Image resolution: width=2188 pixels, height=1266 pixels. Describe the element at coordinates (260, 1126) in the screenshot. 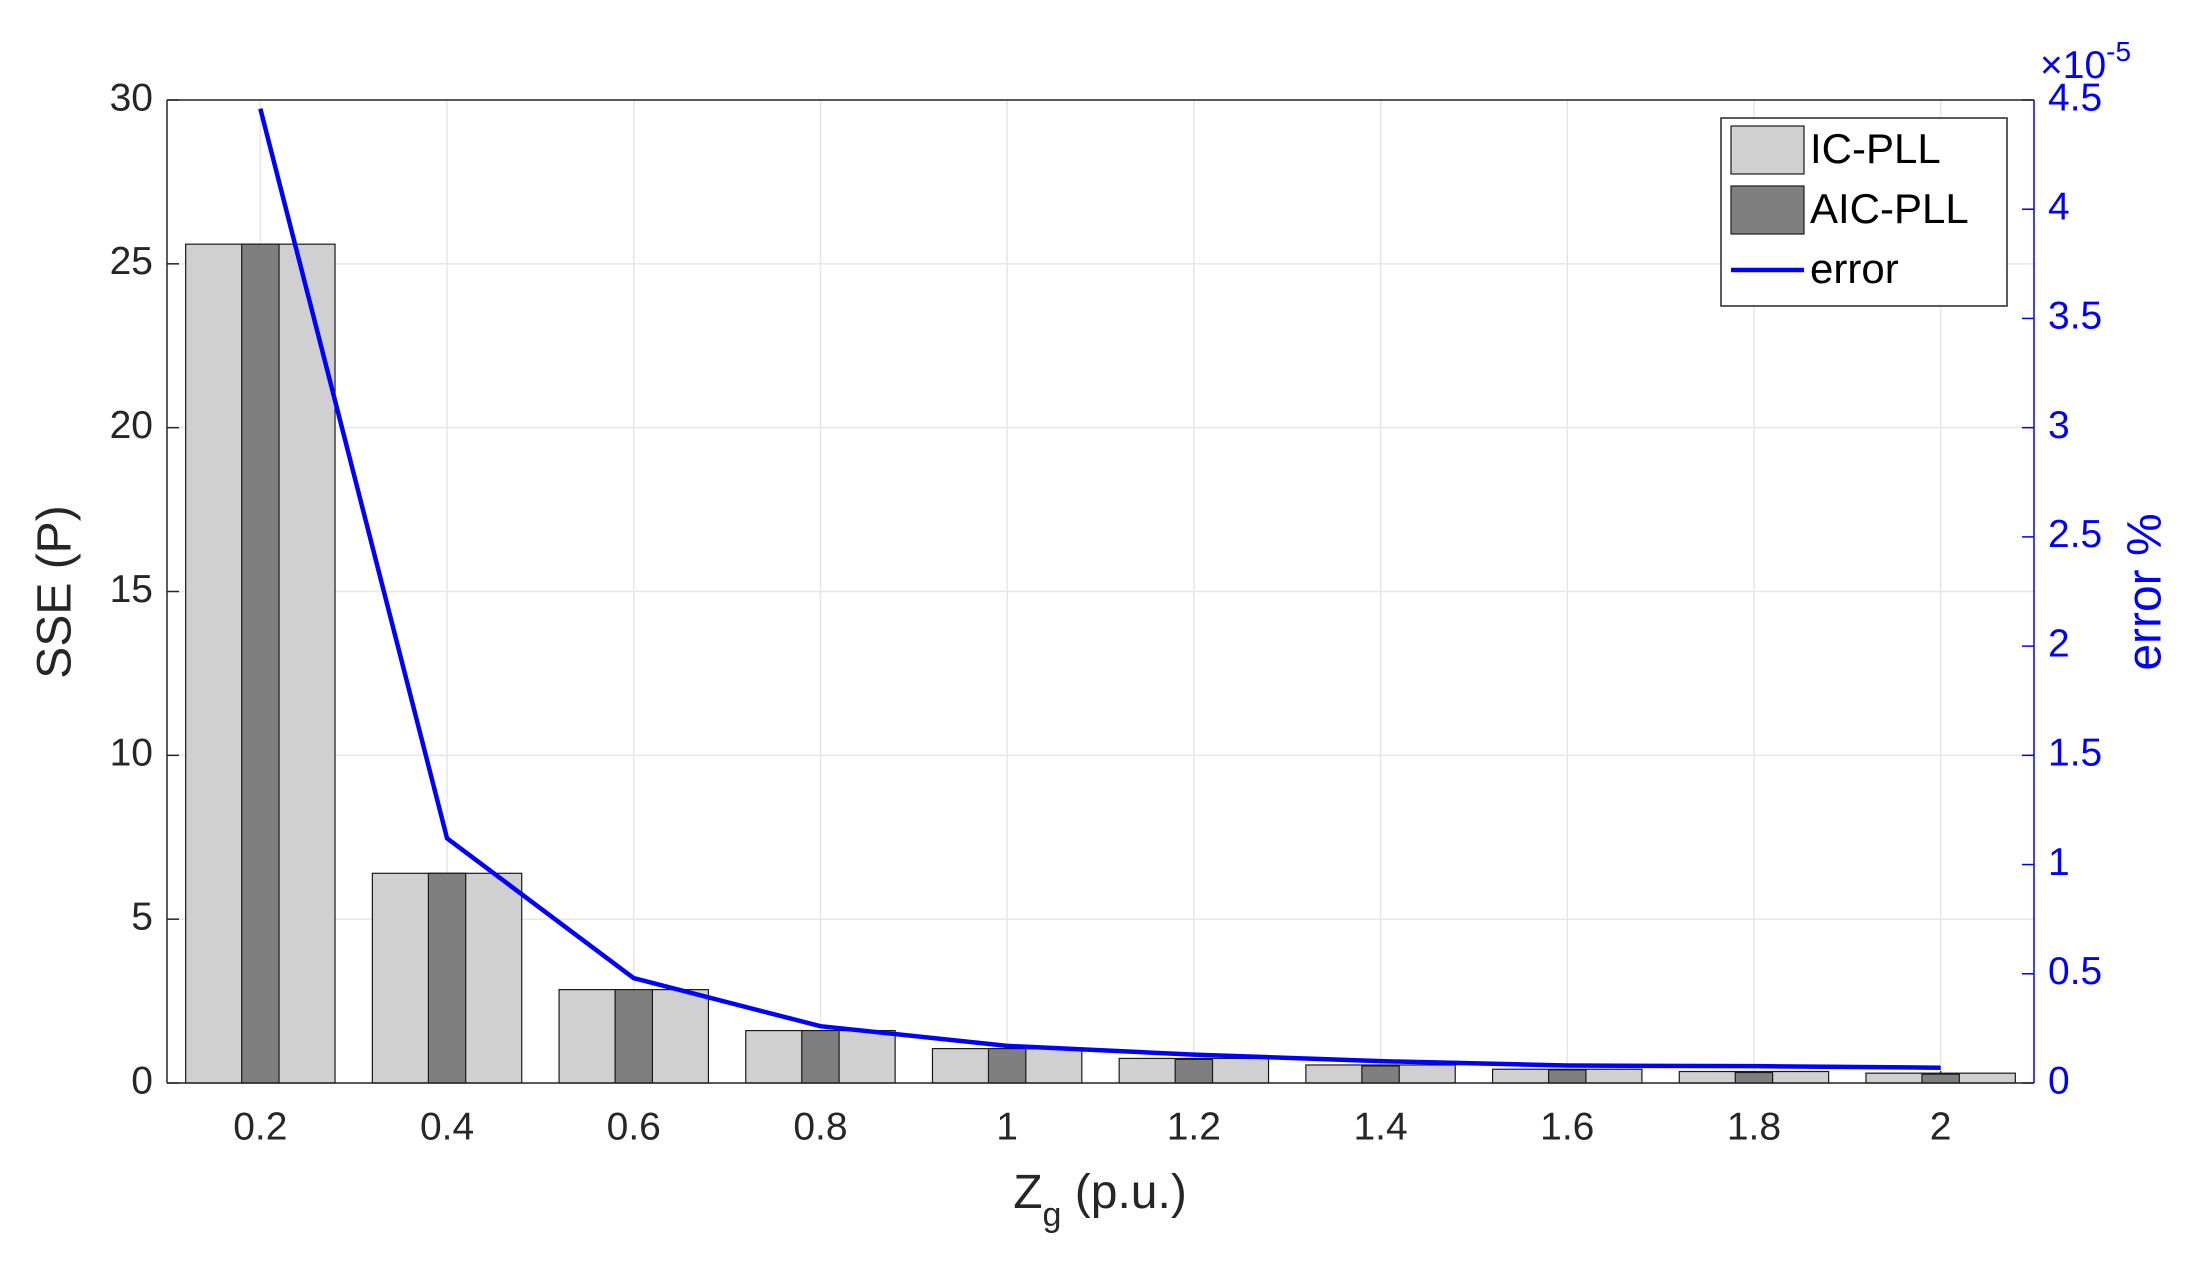

I see `x-tick-label: 0.2` at that location.